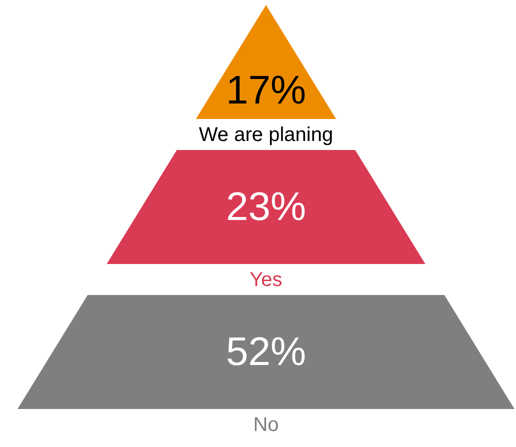 The image size is (516, 447). I want to click on data-label: 23%, so click(266, 207).